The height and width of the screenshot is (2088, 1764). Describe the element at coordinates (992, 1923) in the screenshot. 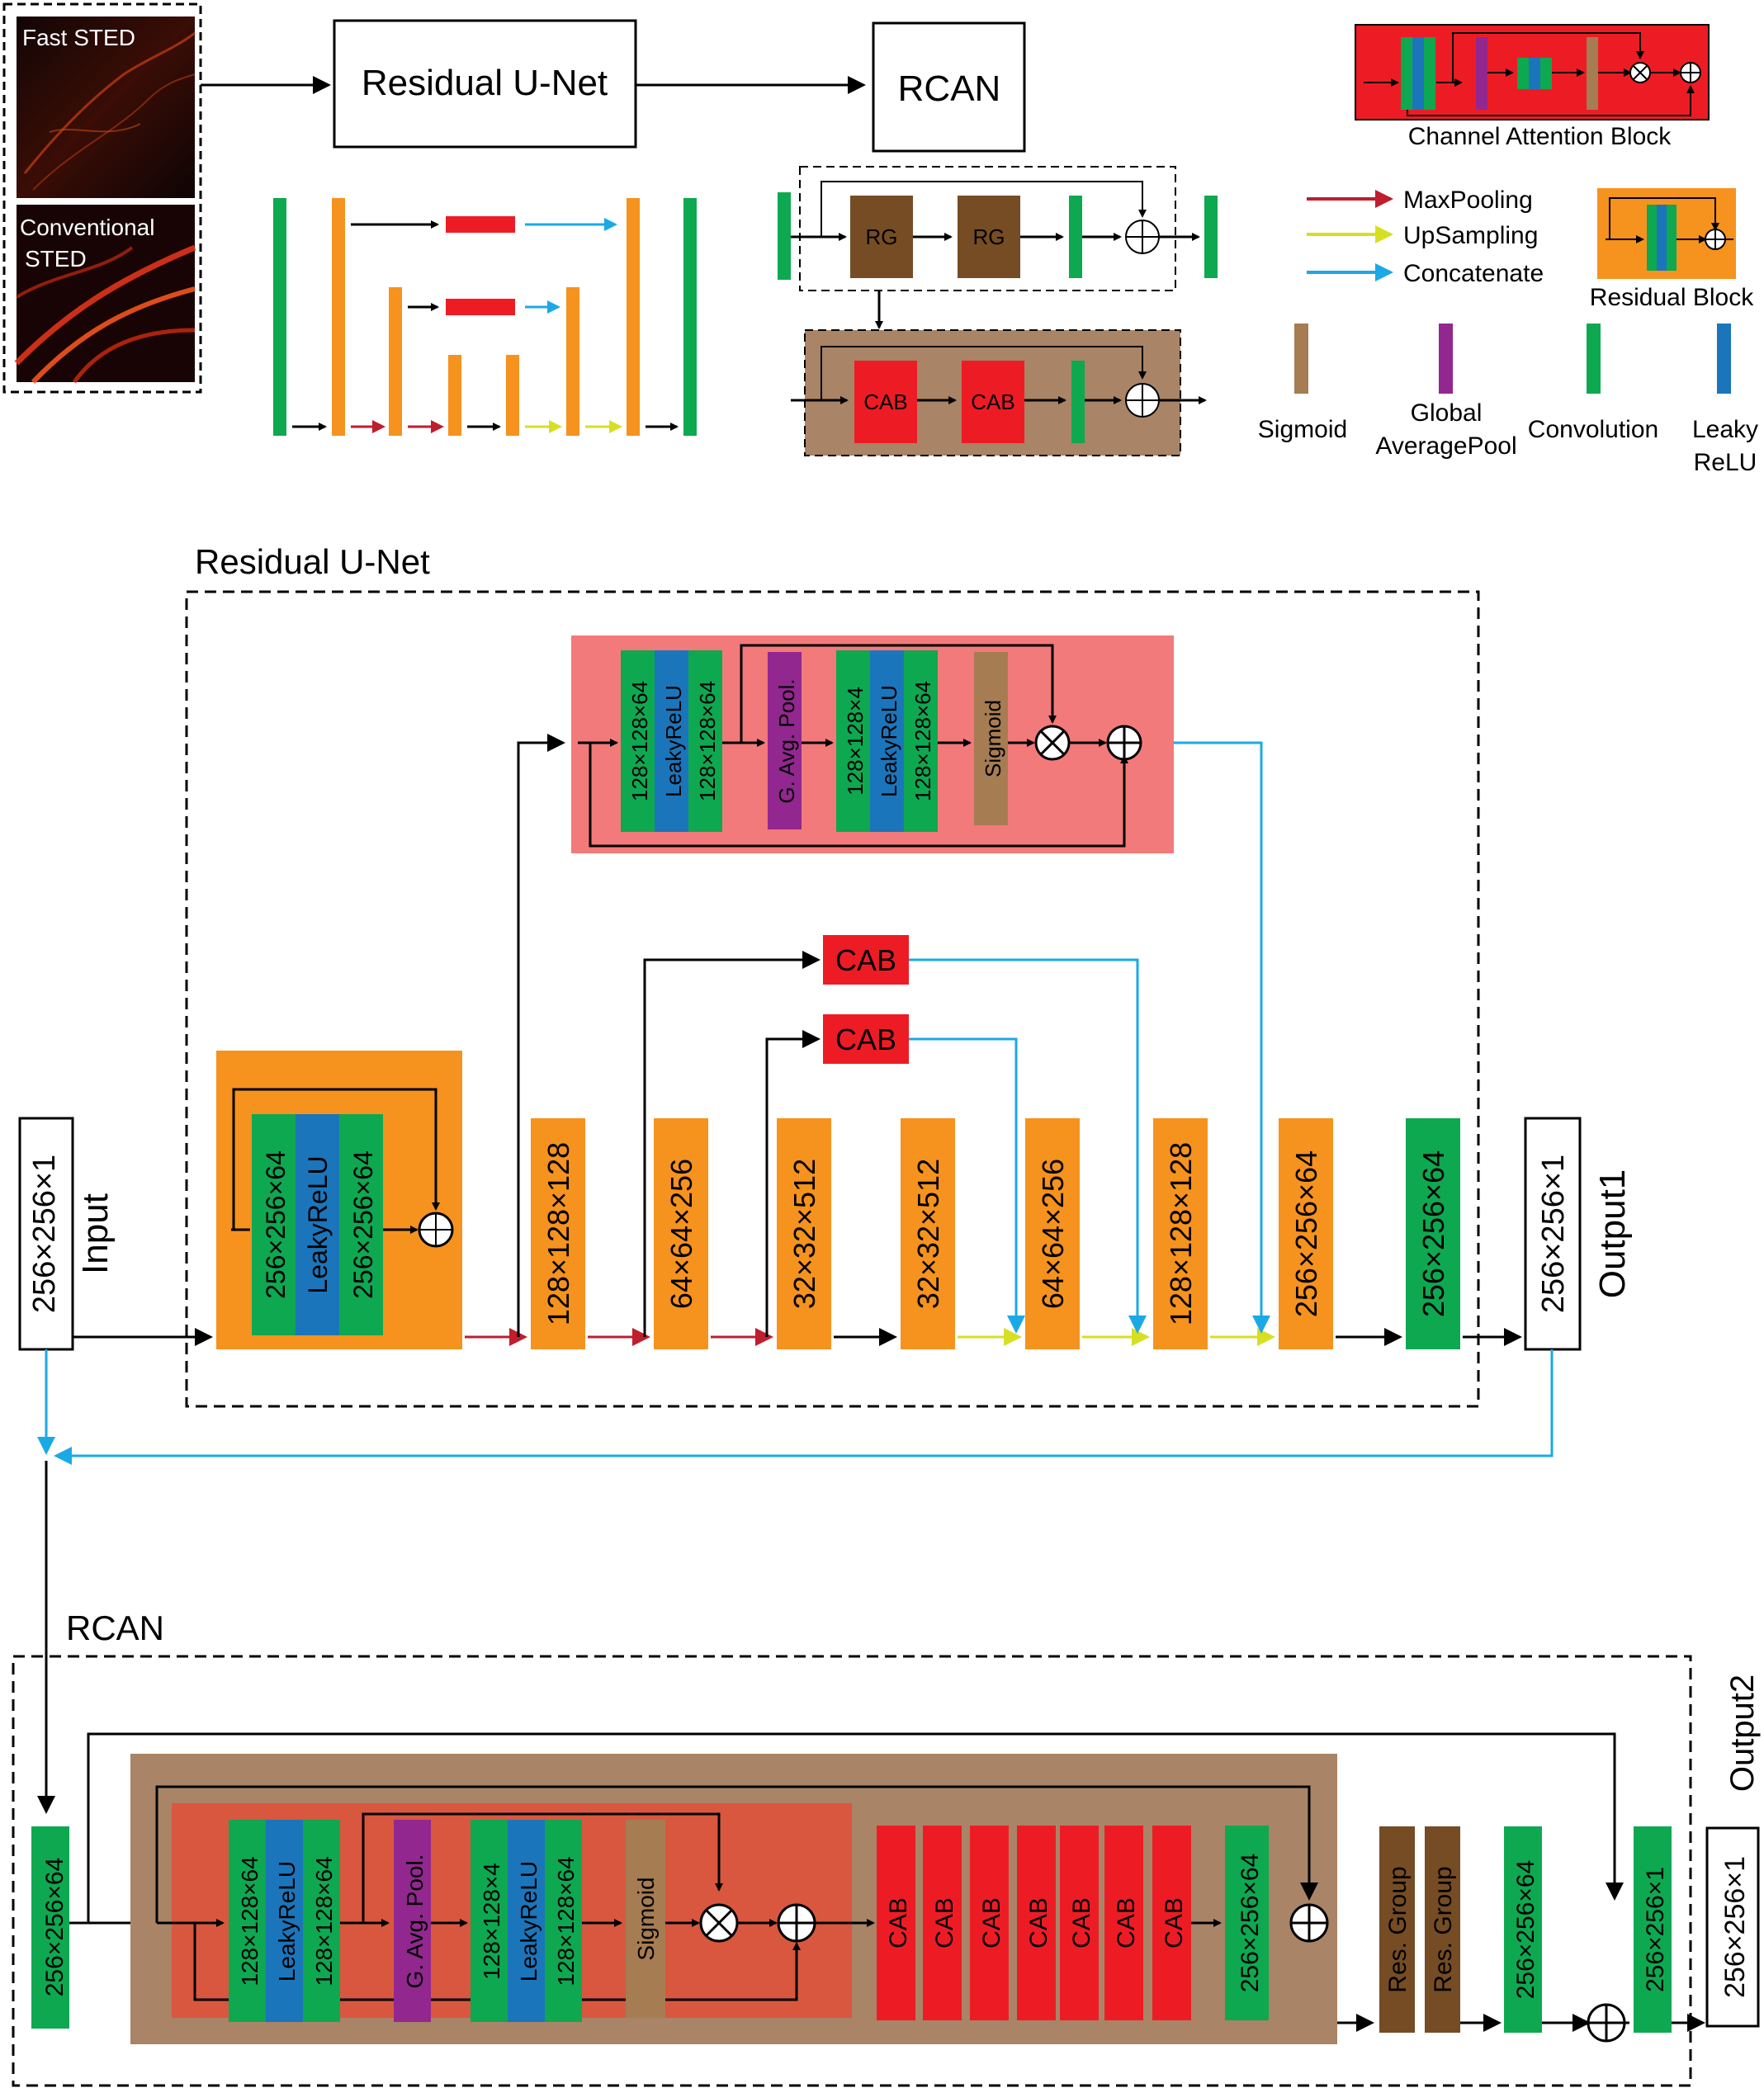

I see `rcan-cab-3-label: CAB` at that location.